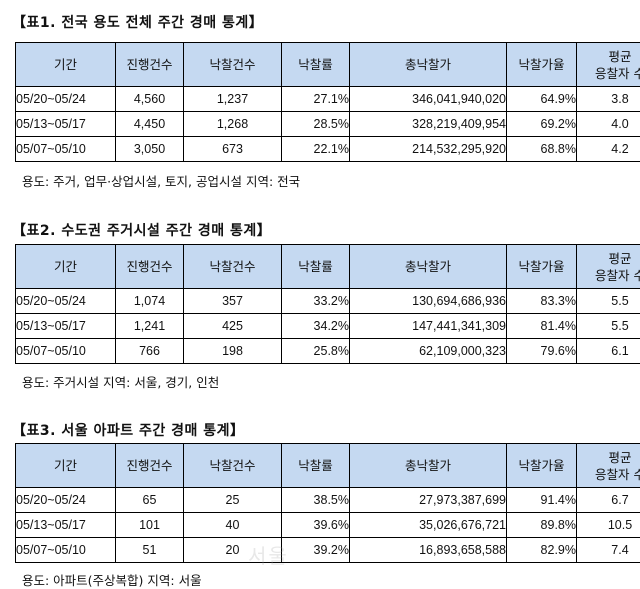 The width and height of the screenshot is (640, 589). What do you see at coordinates (149, 301) in the screenshot?
I see `table-cell: 1,074` at bounding box center [149, 301].